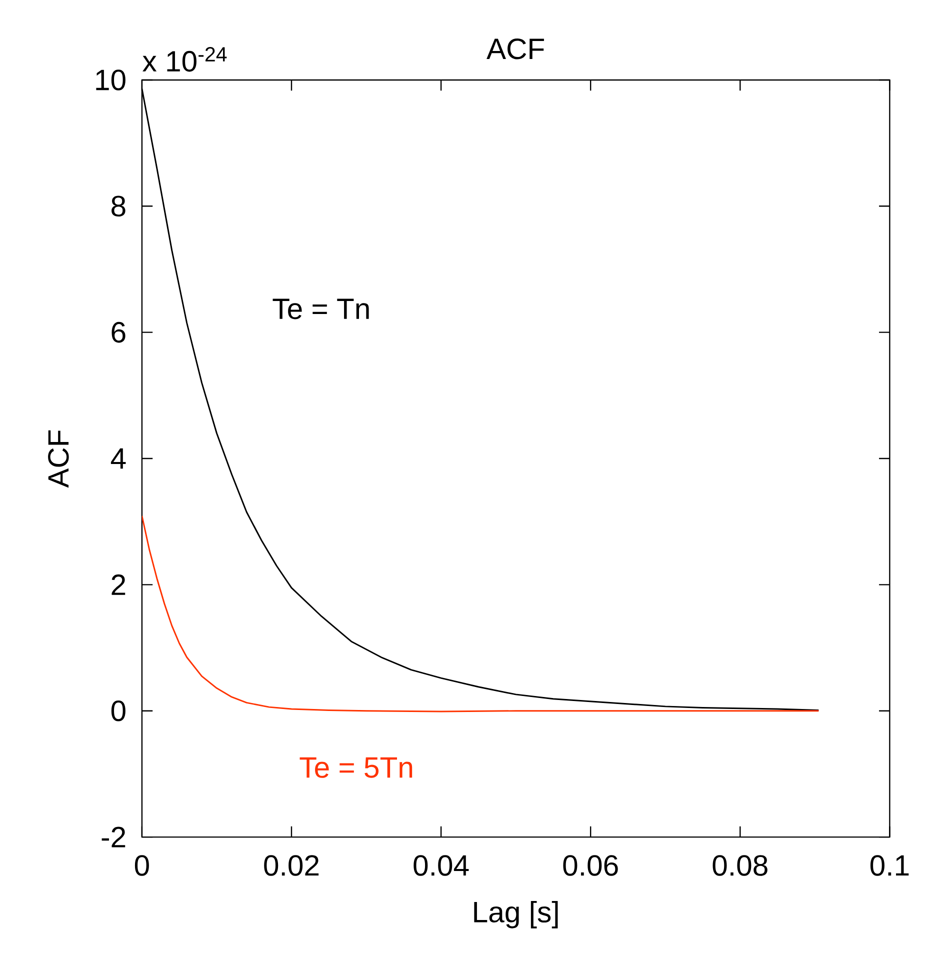 The width and height of the screenshot is (930, 965). I want to click on y-tick-label: 0, so click(118, 711).